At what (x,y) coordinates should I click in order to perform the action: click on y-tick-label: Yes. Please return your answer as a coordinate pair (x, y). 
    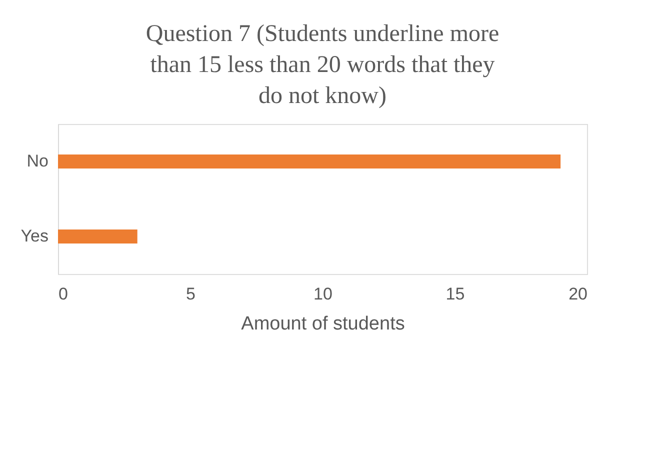
    Looking at the image, I should click on (34, 236).